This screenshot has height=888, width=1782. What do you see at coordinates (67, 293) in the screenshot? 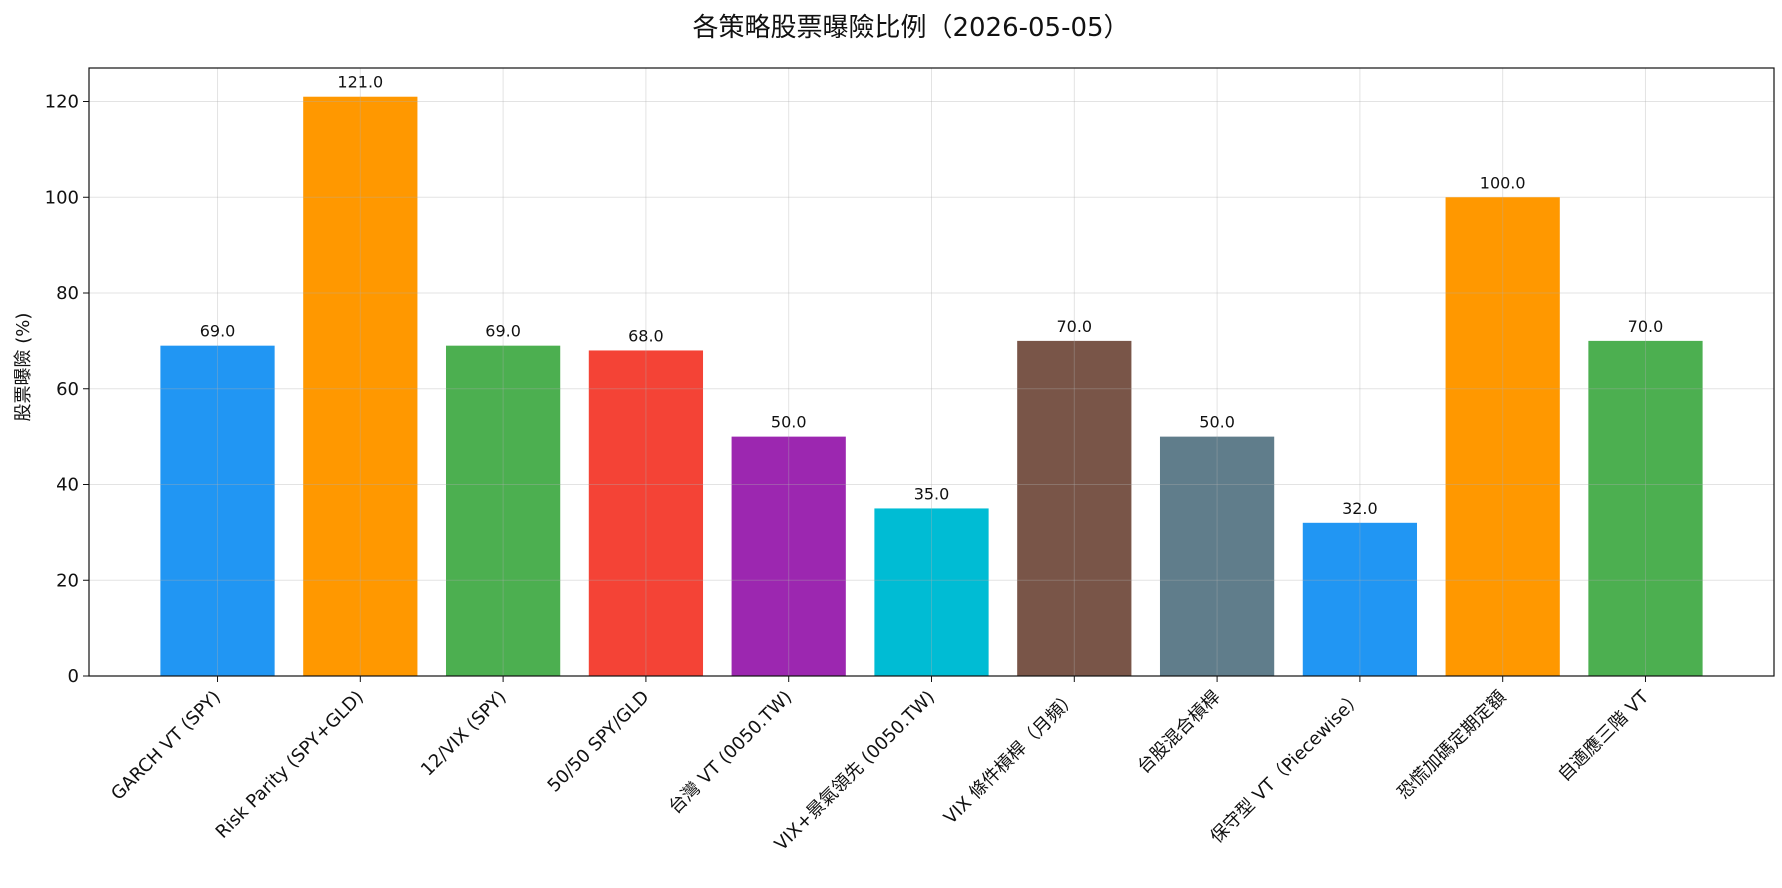
I see `y-tick-label: 80` at bounding box center [67, 293].